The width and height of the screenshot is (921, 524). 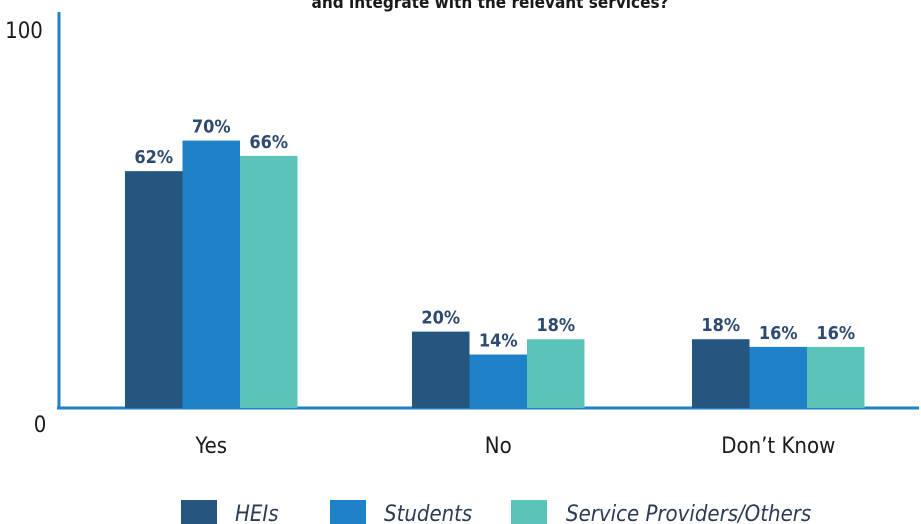 I want to click on bar-no-service-providers-others, so click(x=556, y=373).